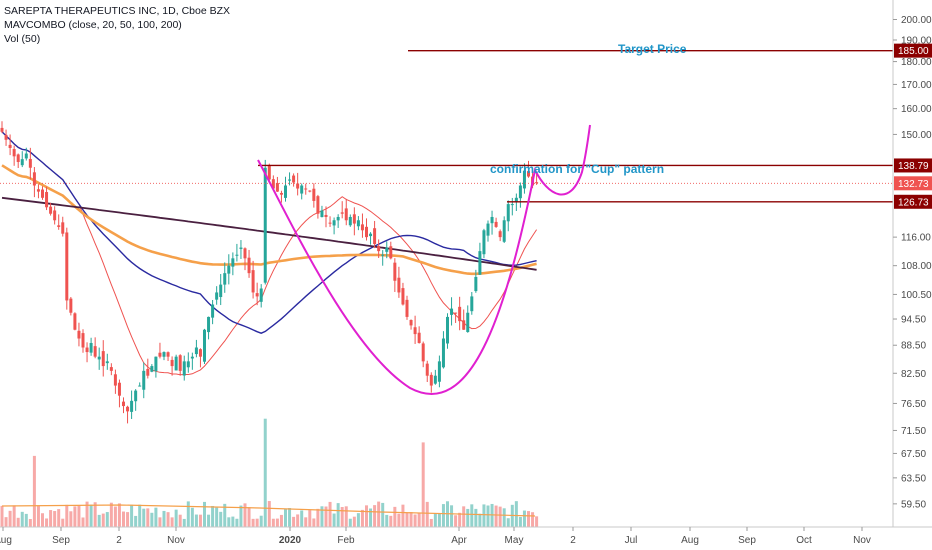 The height and width of the screenshot is (550, 932). I want to click on ma-indicator-title: MAVCOMBO (close, 20, 50, 100, 200), so click(93, 25).